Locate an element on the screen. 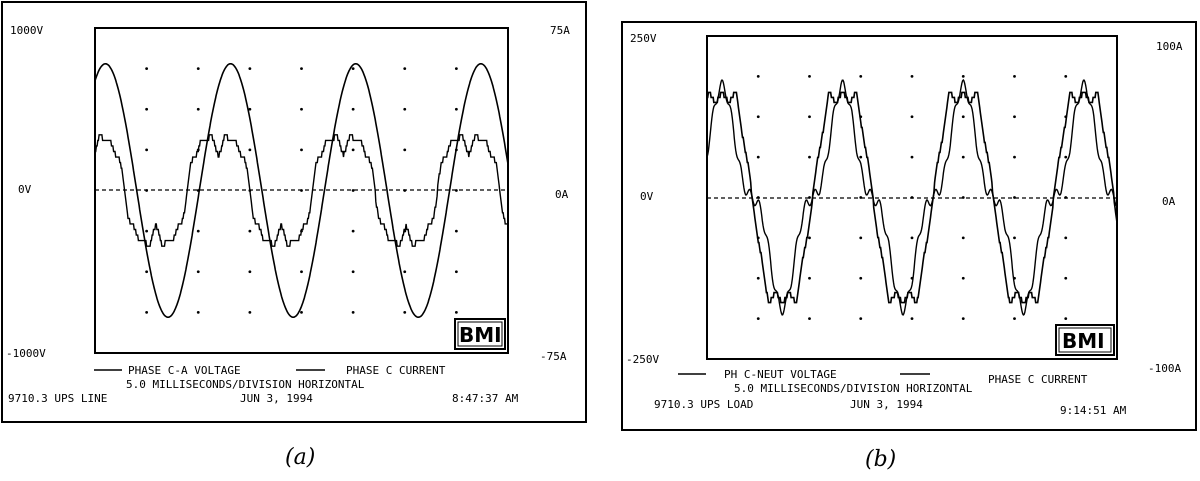 This screenshot has height=481, width=1200. chart-b-logo-text: BMI is located at coordinates (1083, 341).